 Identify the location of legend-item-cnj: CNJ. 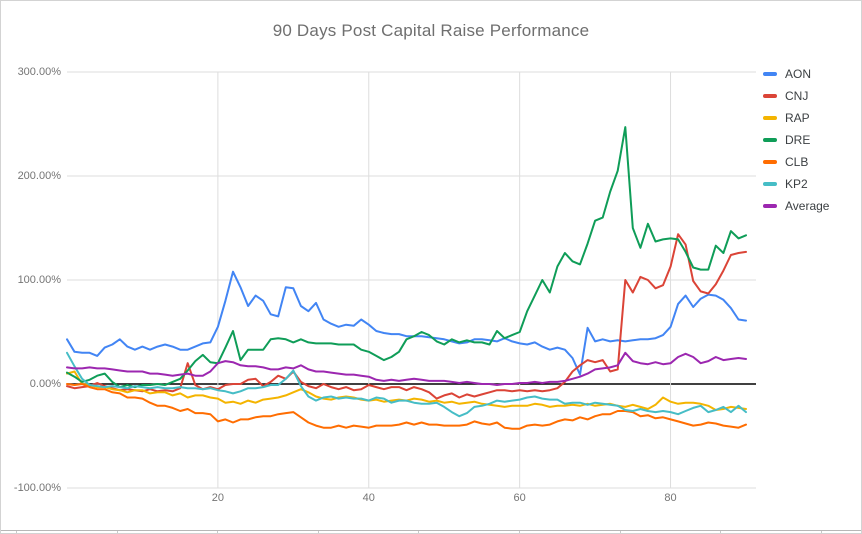
(796, 96).